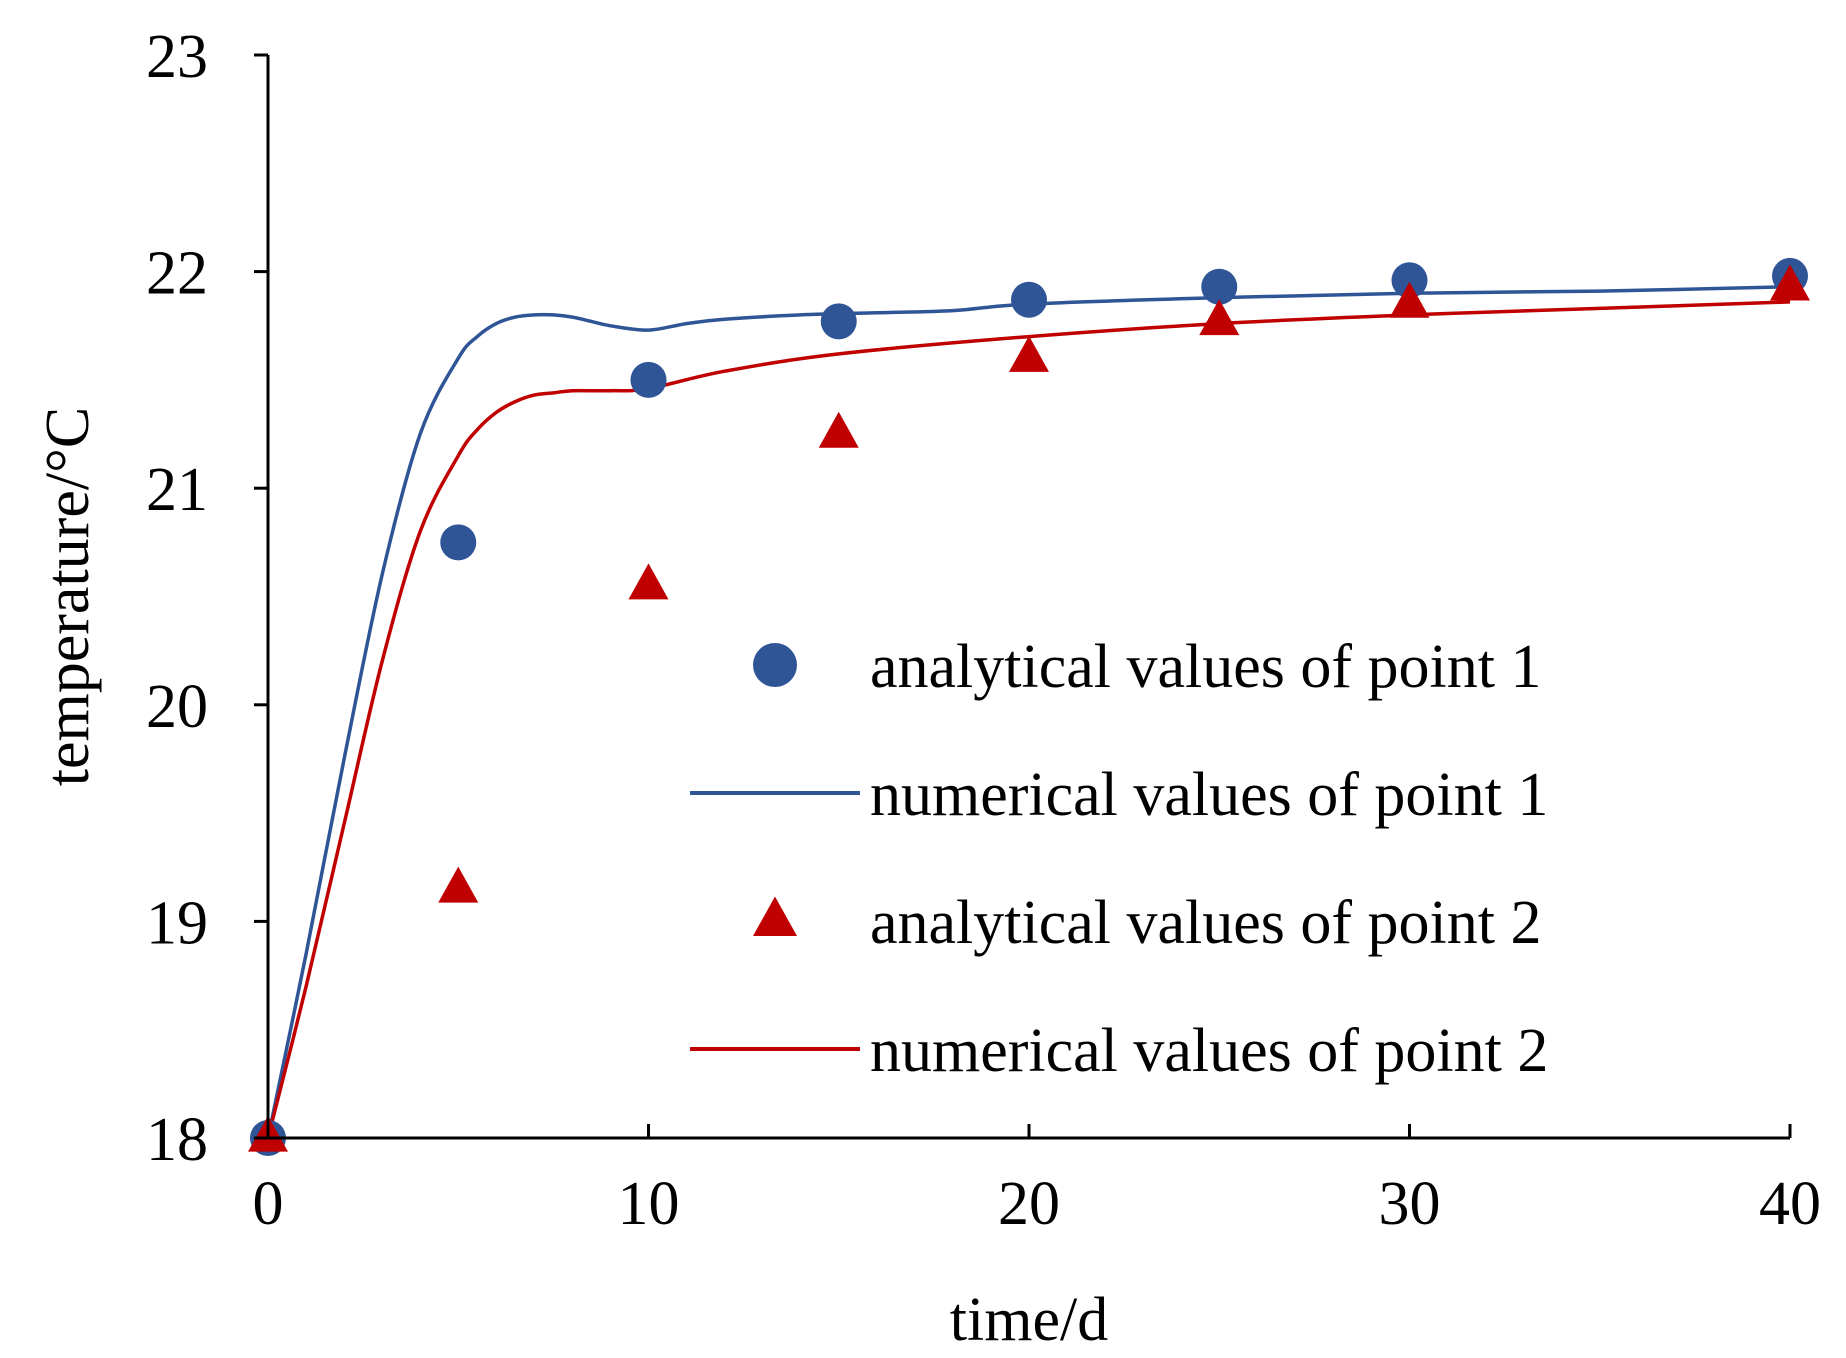 Image resolution: width=1846 pixels, height=1358 pixels. What do you see at coordinates (1209, 795) in the screenshot?
I see `legend-label: numerical values of point 1` at bounding box center [1209, 795].